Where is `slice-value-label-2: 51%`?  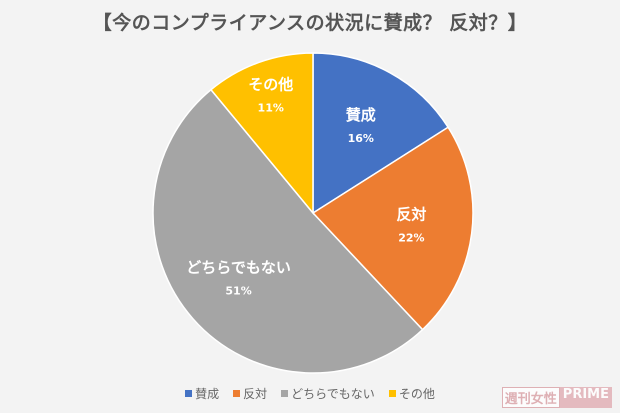 slice-value-label-2: 51% is located at coordinates (238, 291).